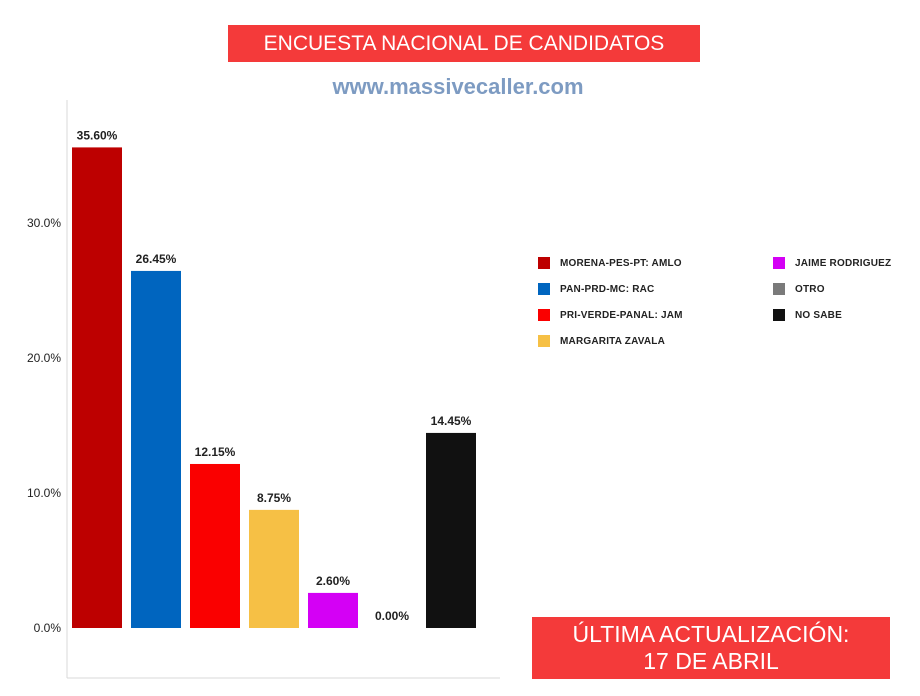 This screenshot has width=920, height=696. I want to click on update-line-1: ÚLTIMA ACTUALIZACIÓN:, so click(711, 634).